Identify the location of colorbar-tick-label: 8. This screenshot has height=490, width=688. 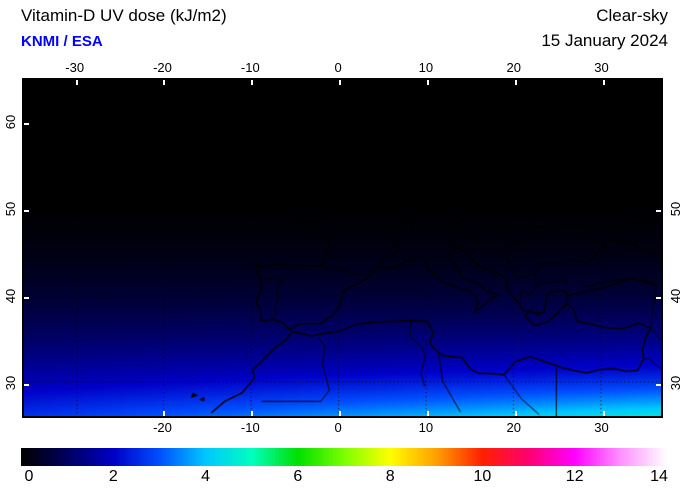
(390, 476).